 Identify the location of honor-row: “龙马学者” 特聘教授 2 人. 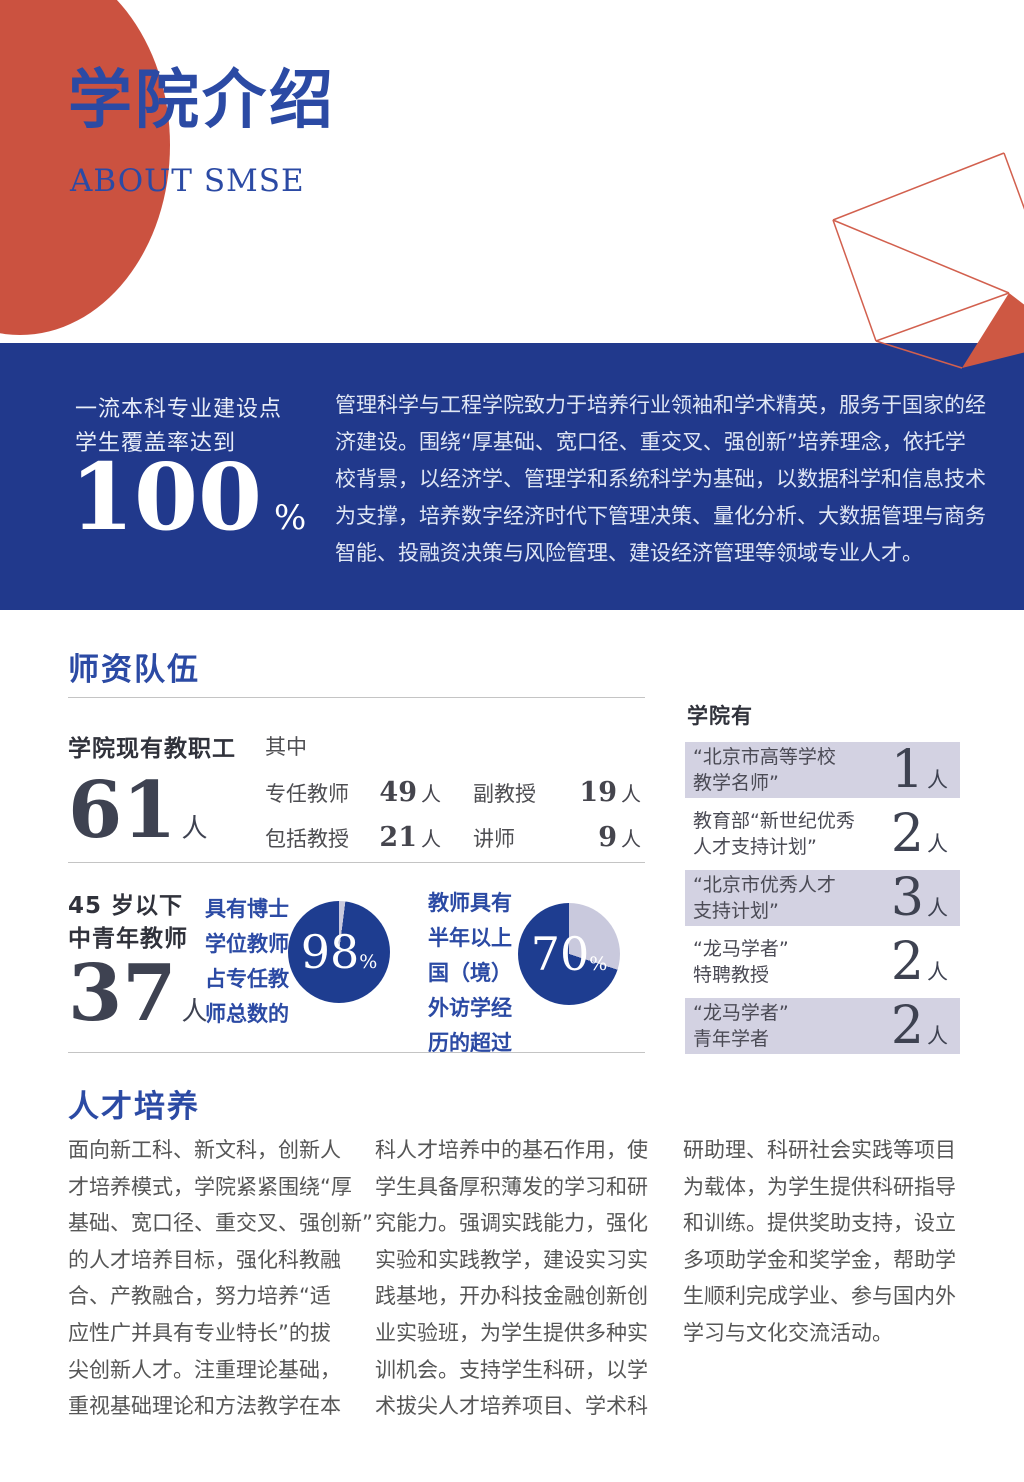
(822, 962).